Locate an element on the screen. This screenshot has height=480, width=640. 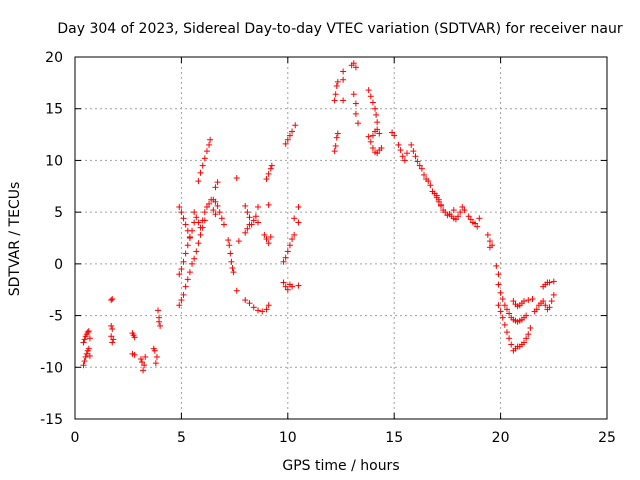
y-axis-label: SDTVAR / TECUs is located at coordinates (15, 239).